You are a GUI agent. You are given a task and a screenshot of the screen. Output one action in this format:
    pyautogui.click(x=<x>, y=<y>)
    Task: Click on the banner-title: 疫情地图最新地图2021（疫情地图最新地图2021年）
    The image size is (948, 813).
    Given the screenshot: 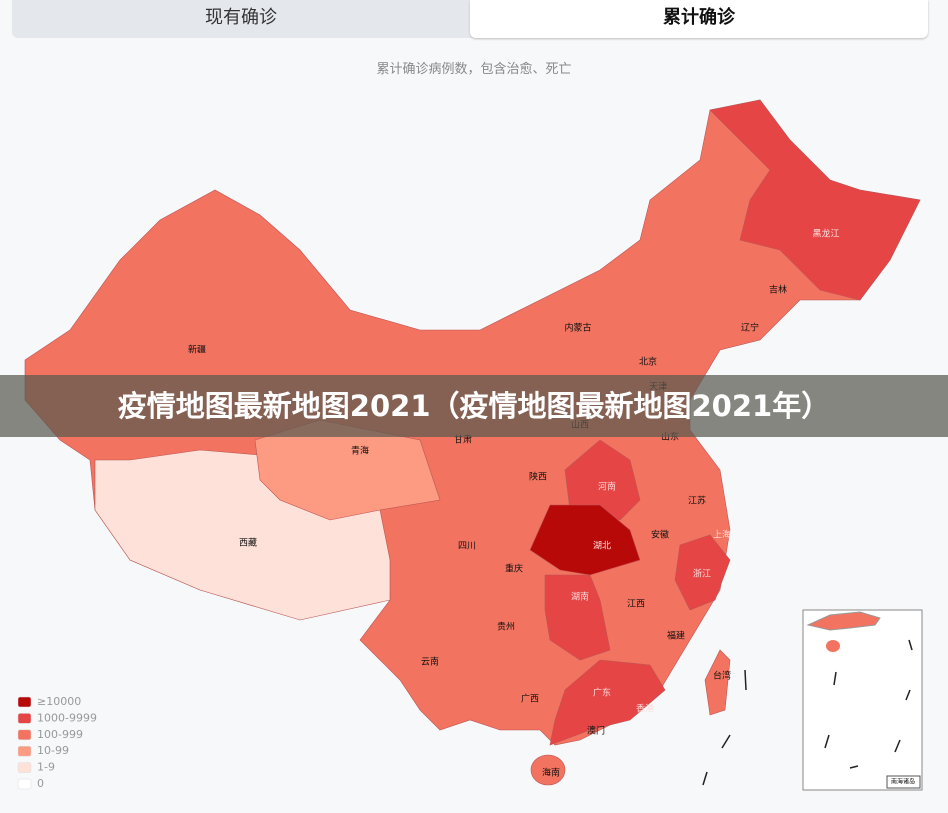 What is the action you would take?
    pyautogui.click(x=474, y=406)
    